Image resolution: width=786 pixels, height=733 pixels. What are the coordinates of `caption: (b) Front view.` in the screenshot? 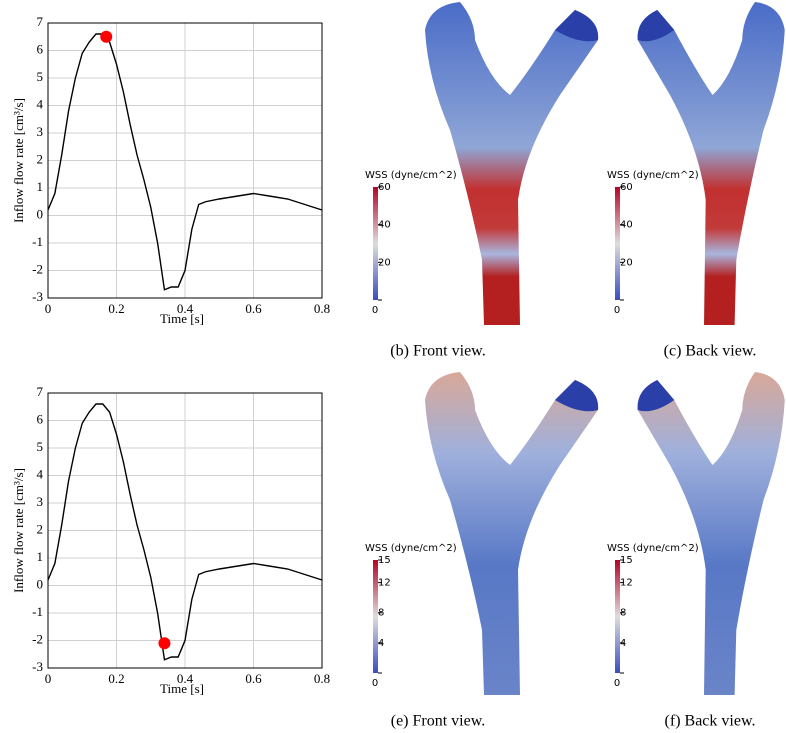 It's located at (437, 351).